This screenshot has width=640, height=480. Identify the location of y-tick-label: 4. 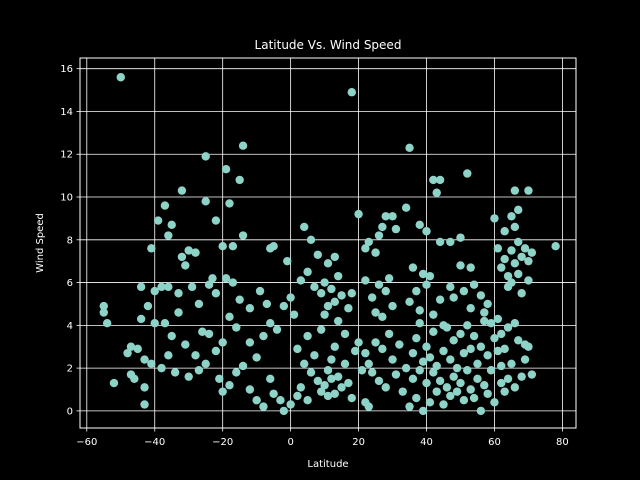
(70, 326).